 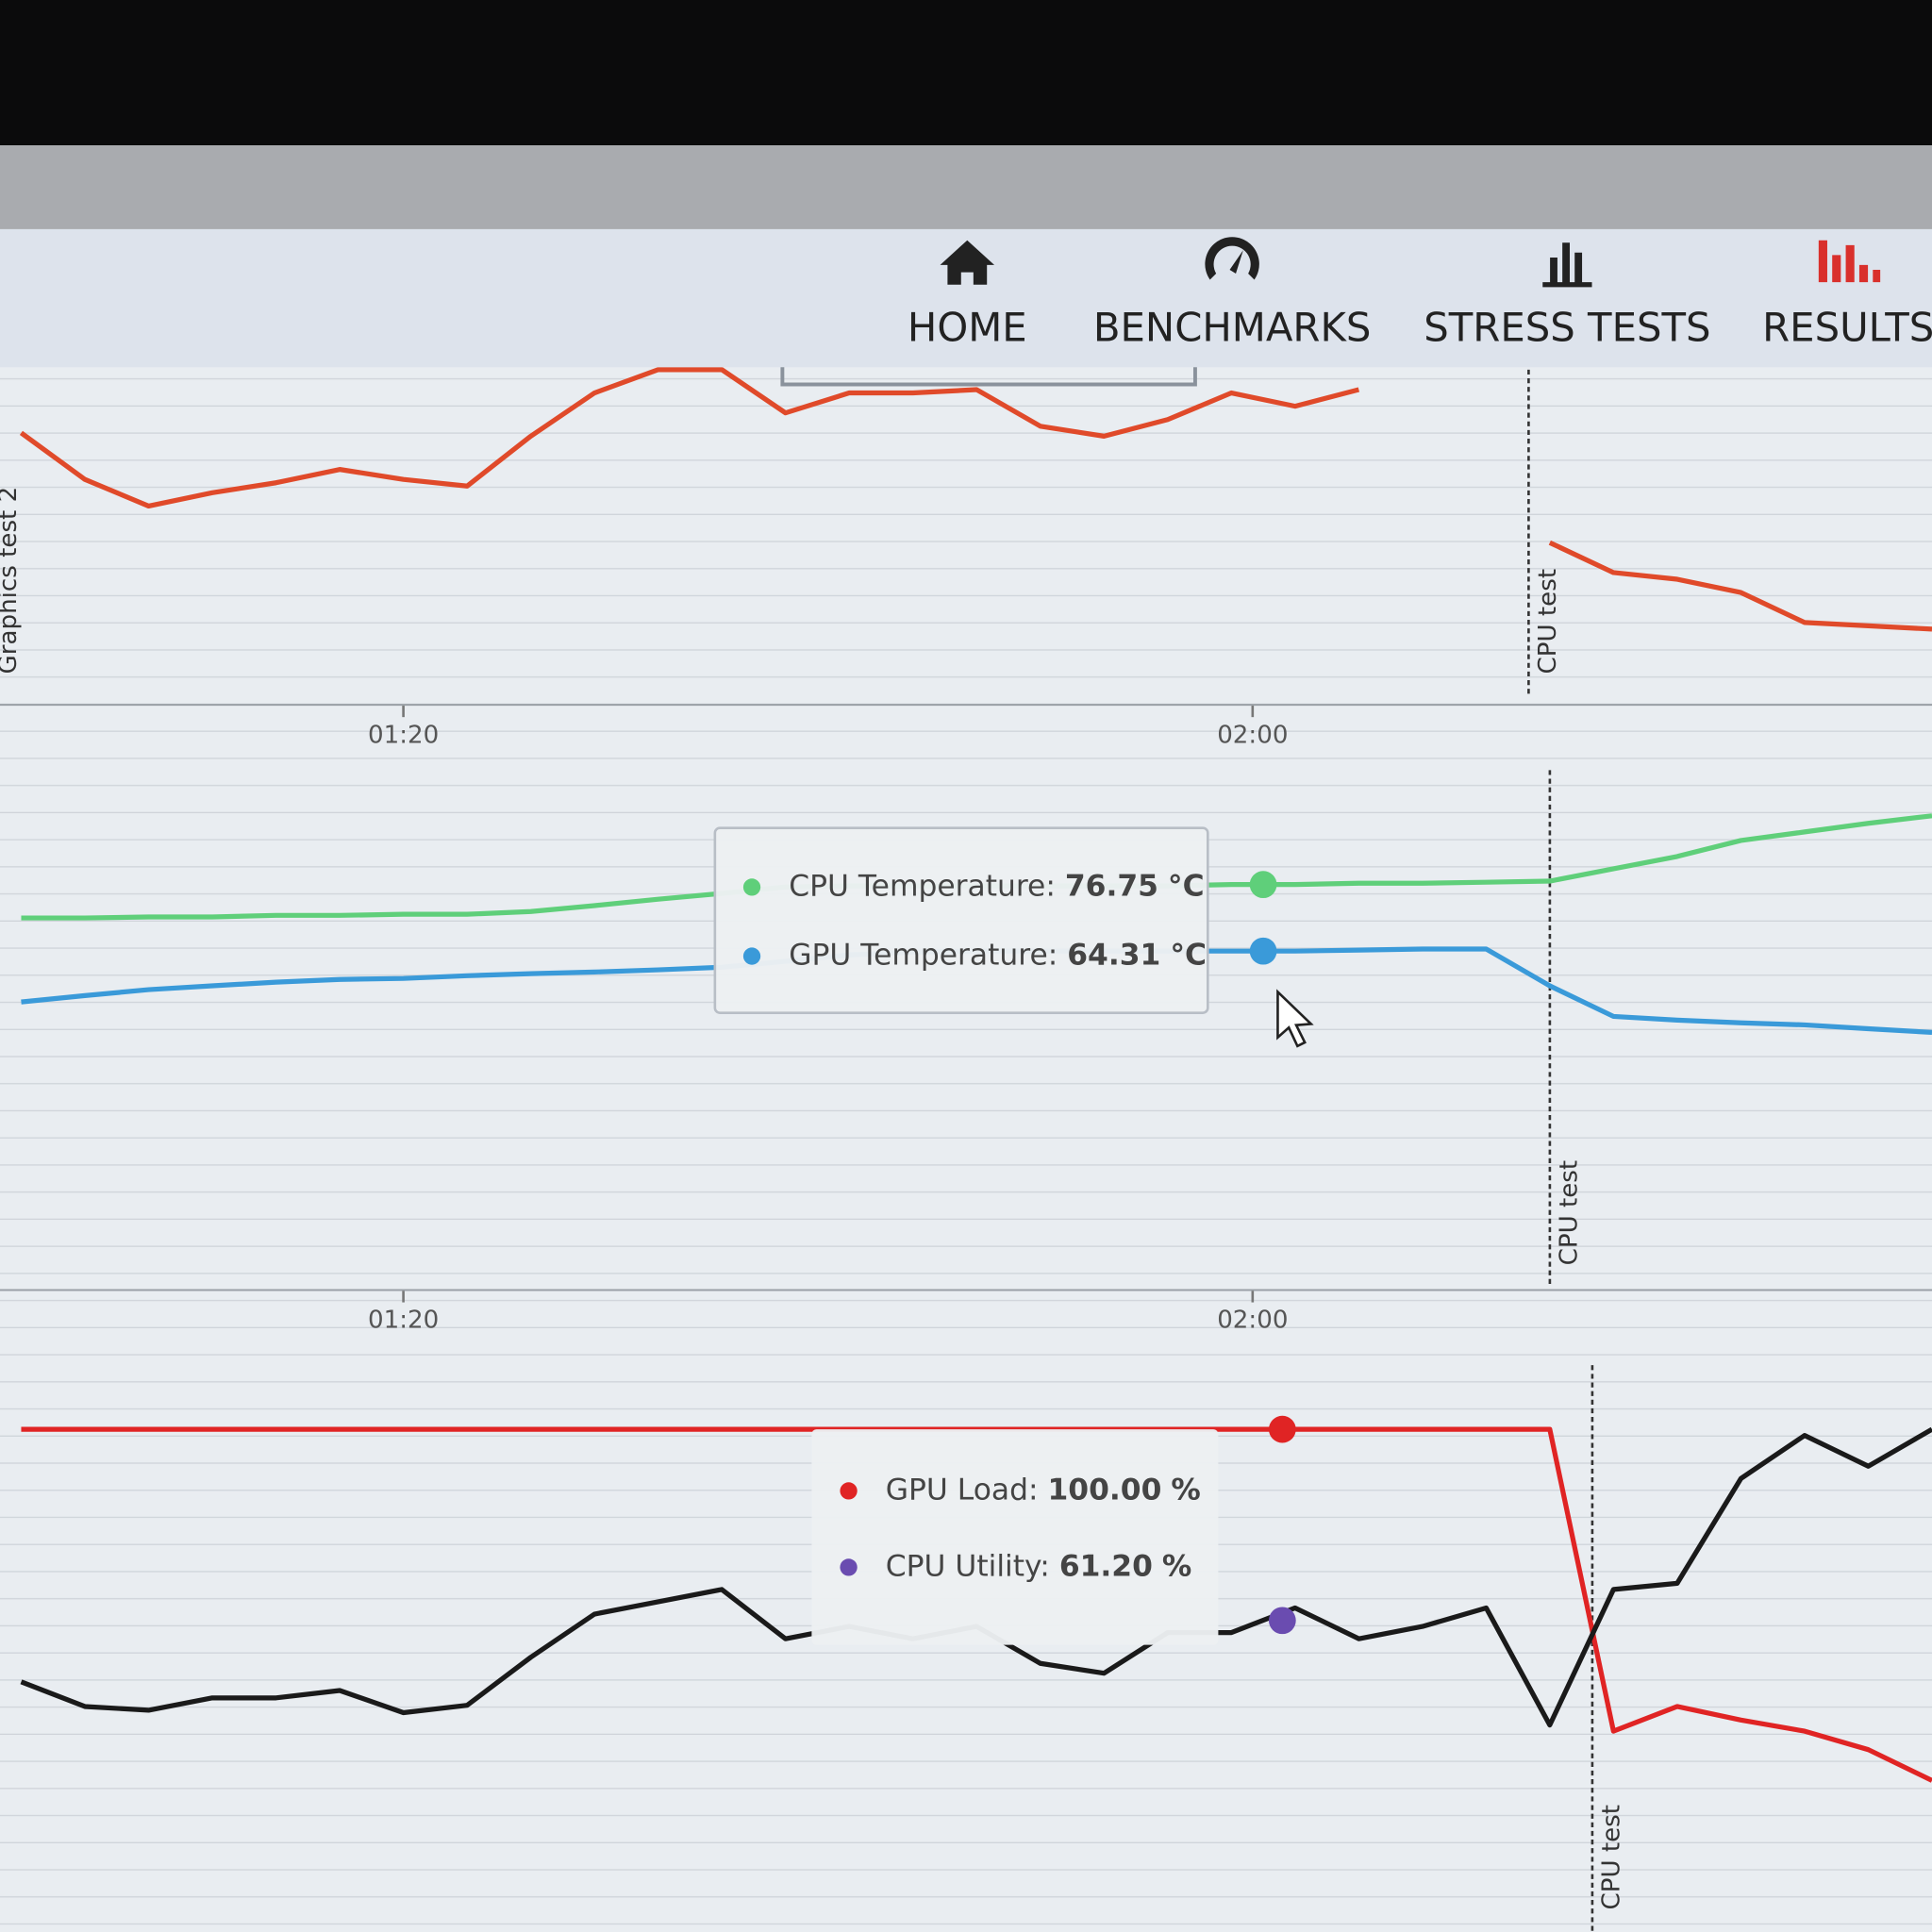 I want to click on tooltip-value: 76.75, so click(x=1111, y=886).